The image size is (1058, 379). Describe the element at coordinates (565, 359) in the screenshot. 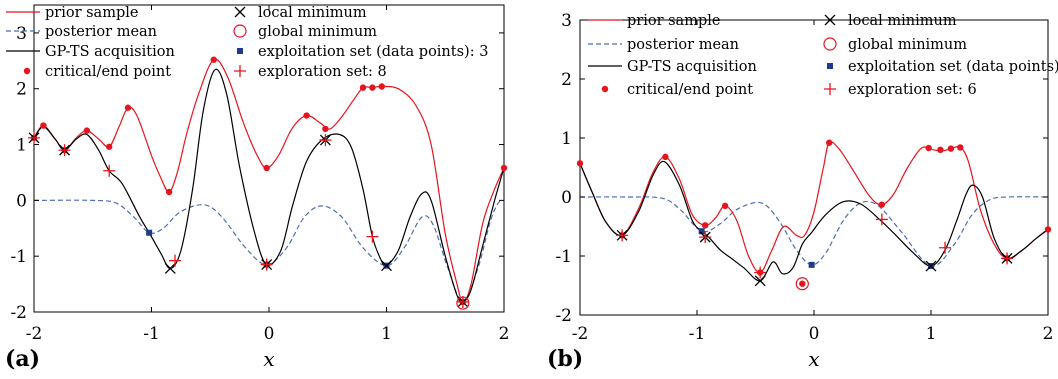

I see `panel-label-b: (b)` at that location.